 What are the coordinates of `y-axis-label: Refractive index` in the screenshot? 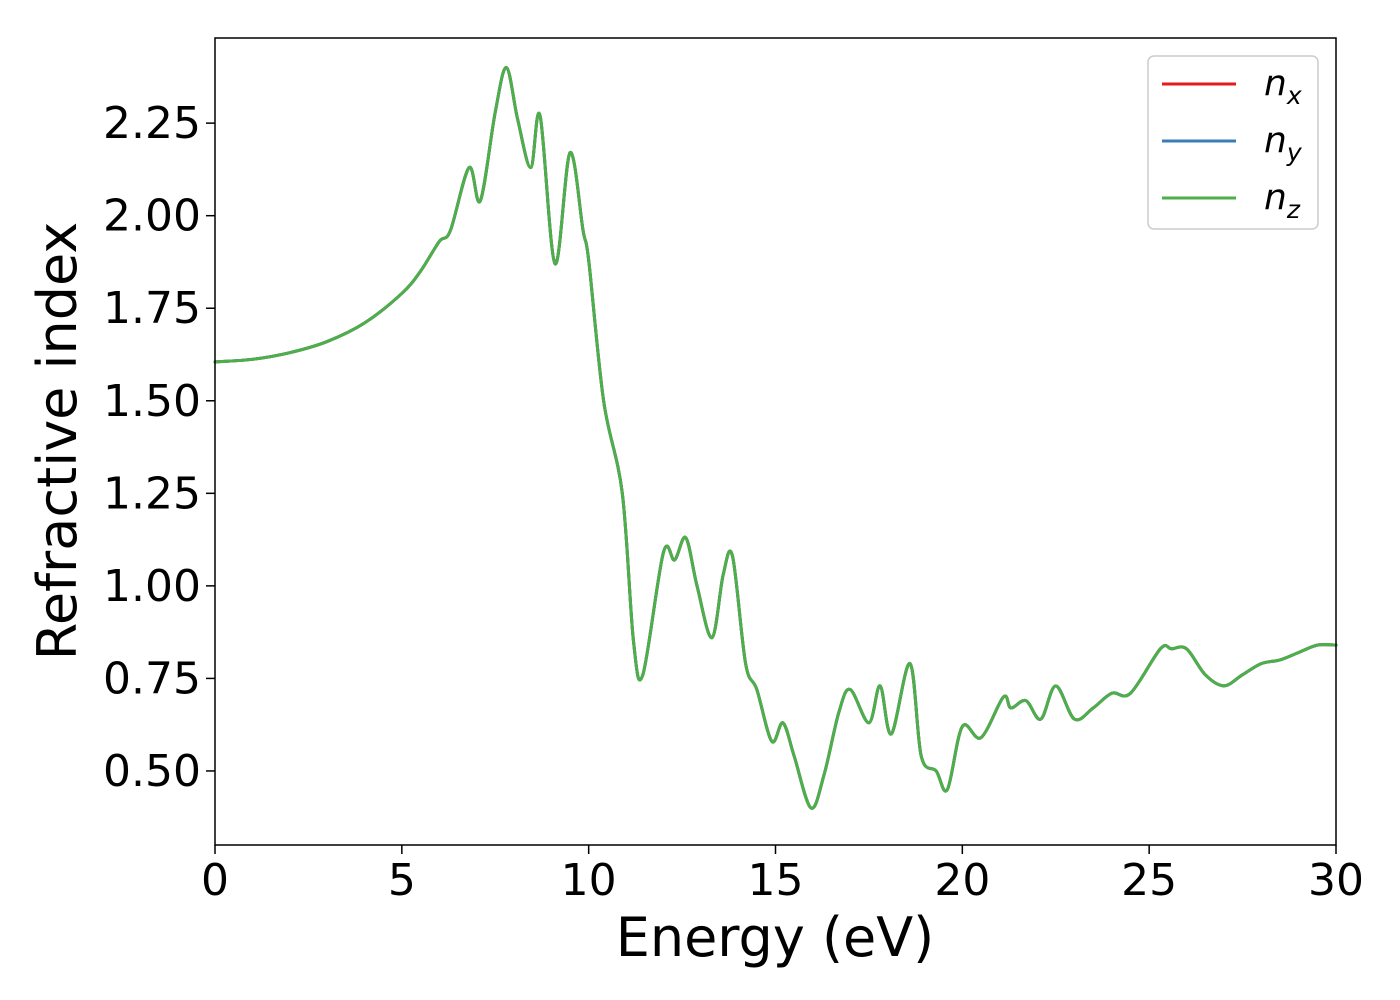 It's located at (57, 441).